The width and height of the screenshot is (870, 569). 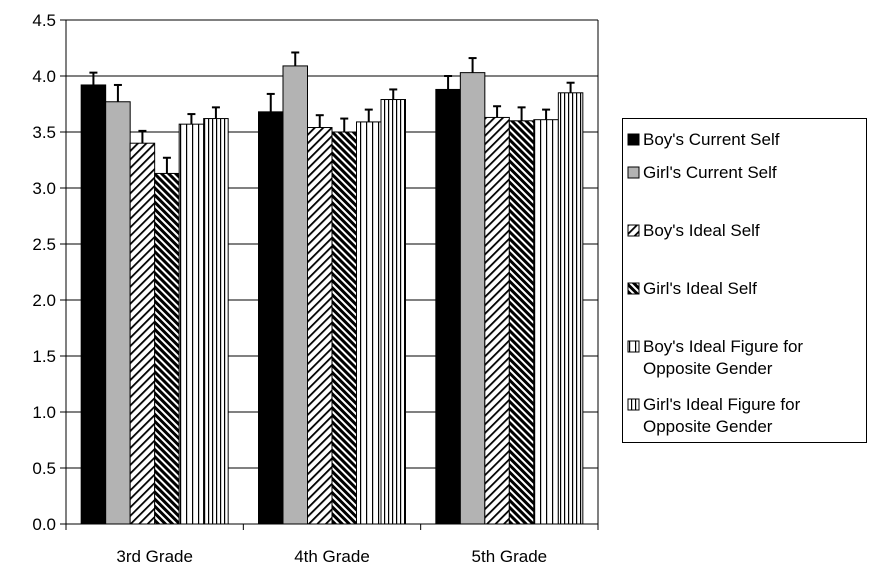 I want to click on legend-label: Boy's Ideal Figure for, so click(x=723, y=346).